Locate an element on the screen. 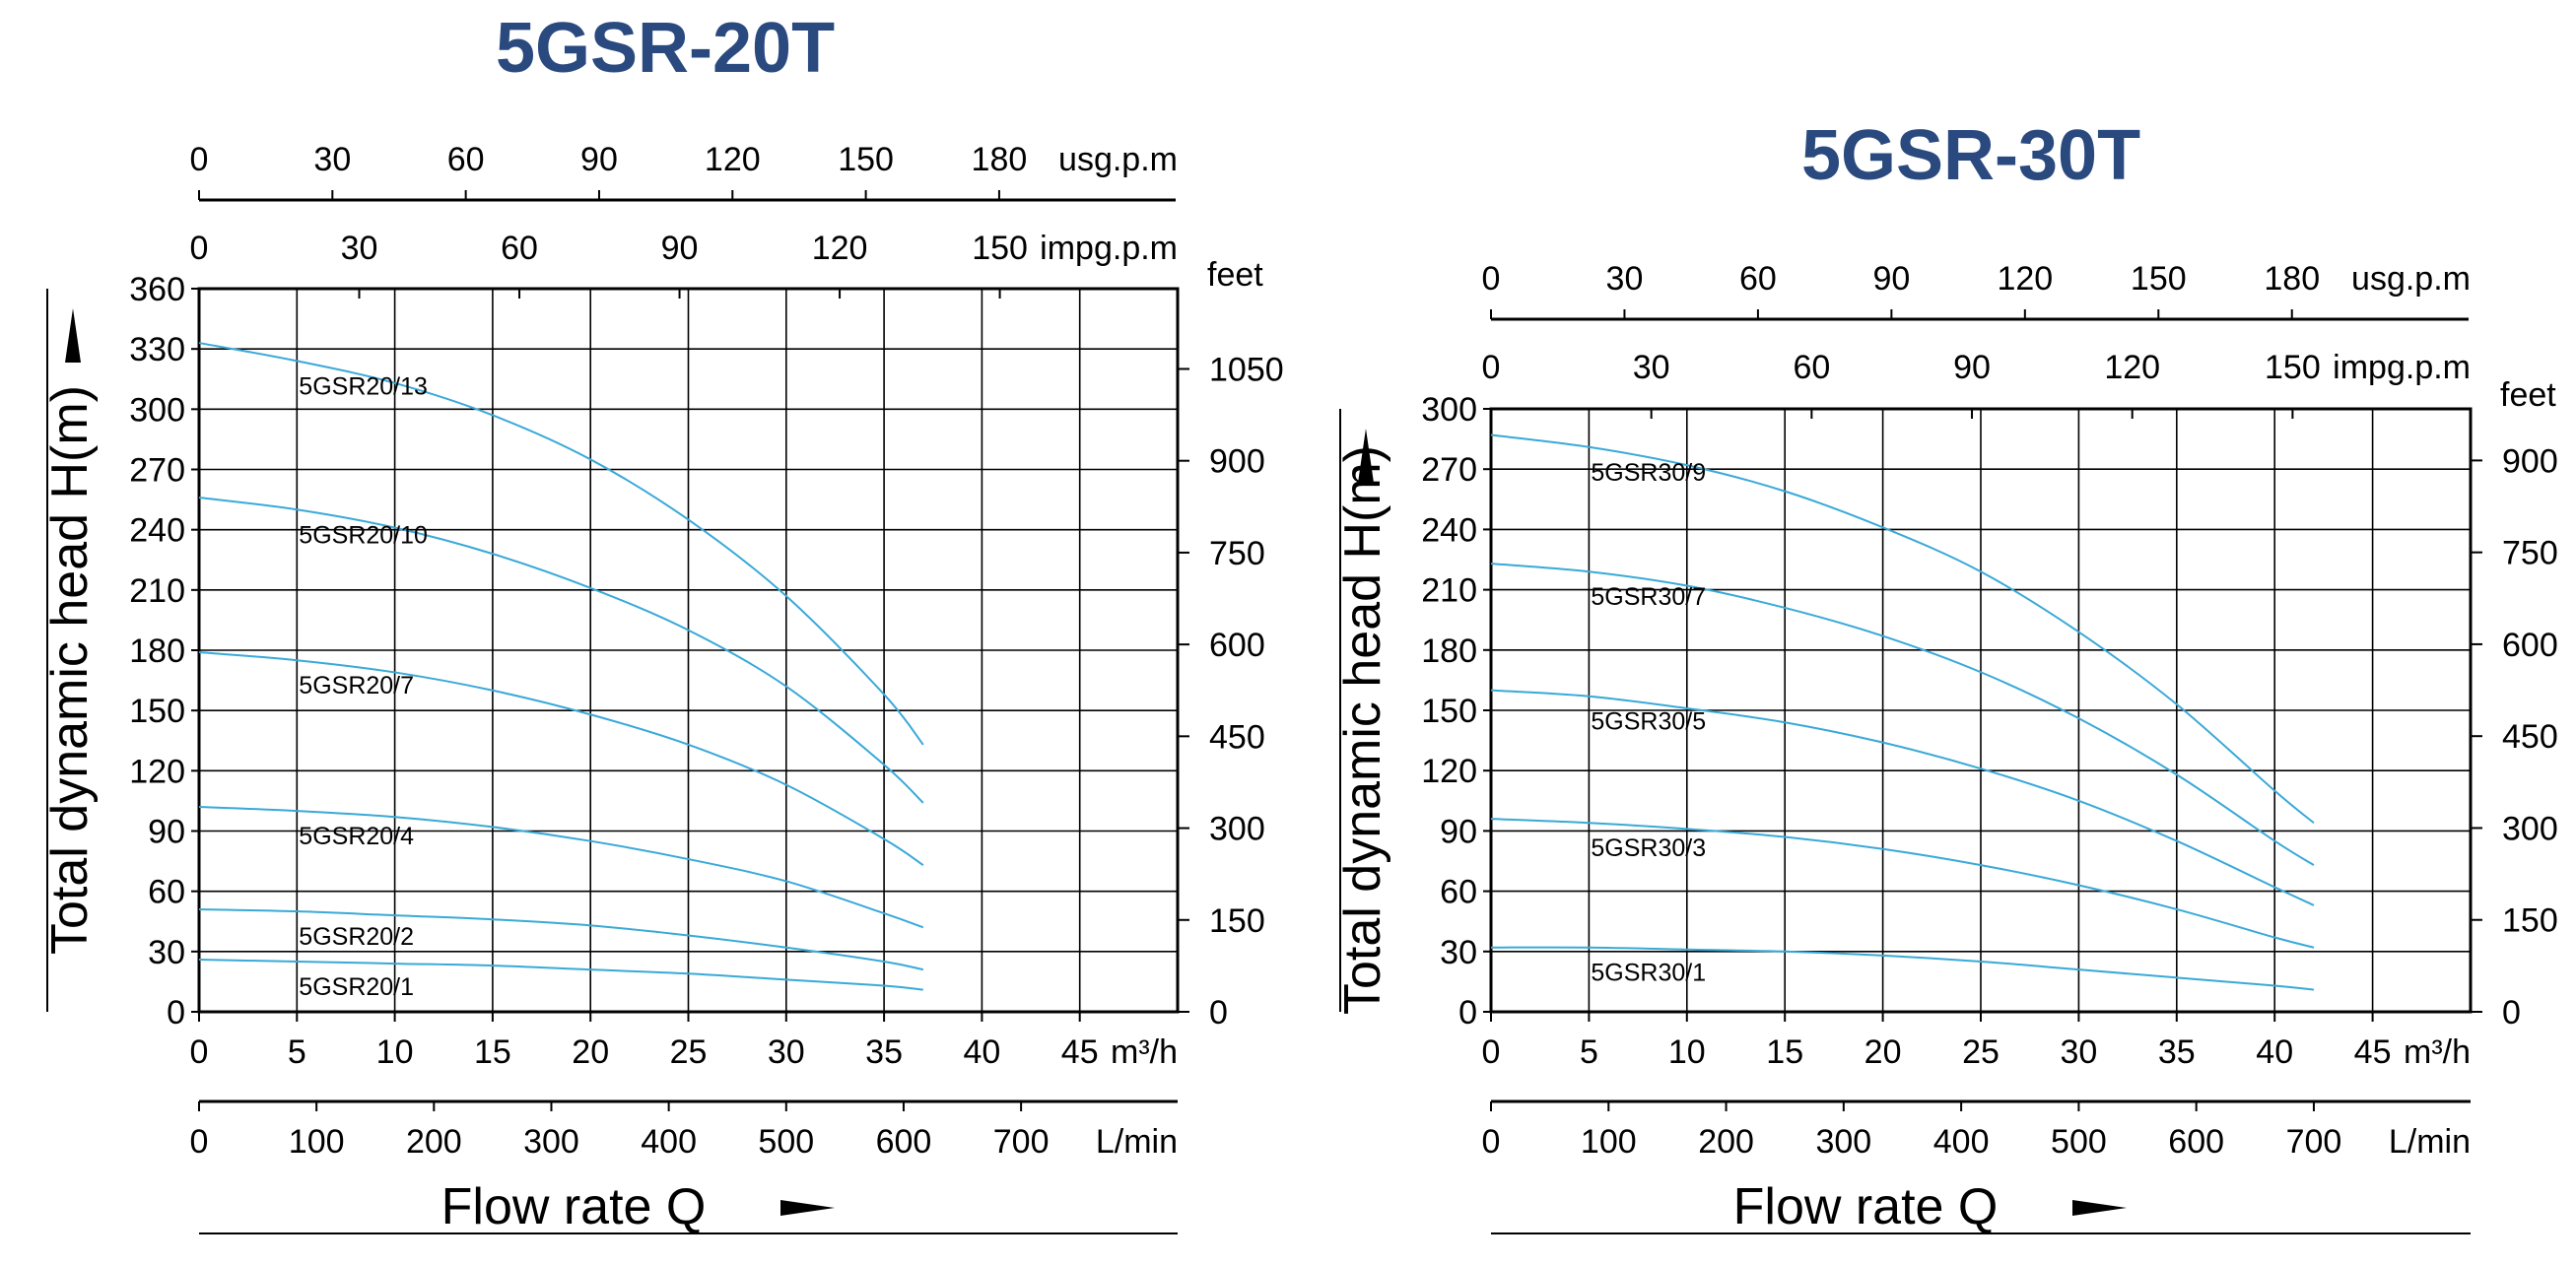  impgpm-unit-label: impg.p.m is located at coordinates (2402, 367).